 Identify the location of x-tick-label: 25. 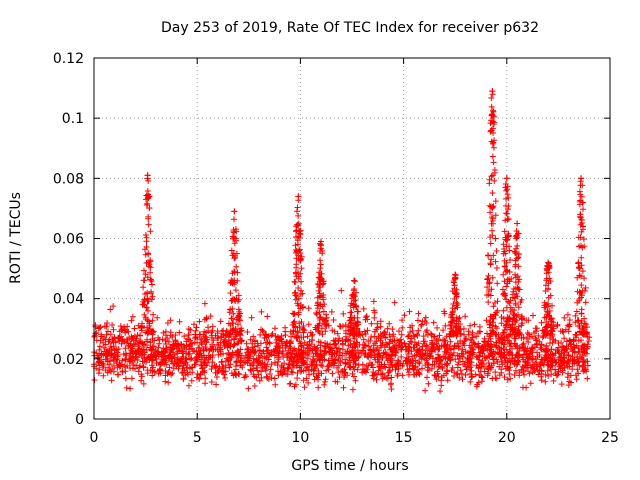
(610, 438).